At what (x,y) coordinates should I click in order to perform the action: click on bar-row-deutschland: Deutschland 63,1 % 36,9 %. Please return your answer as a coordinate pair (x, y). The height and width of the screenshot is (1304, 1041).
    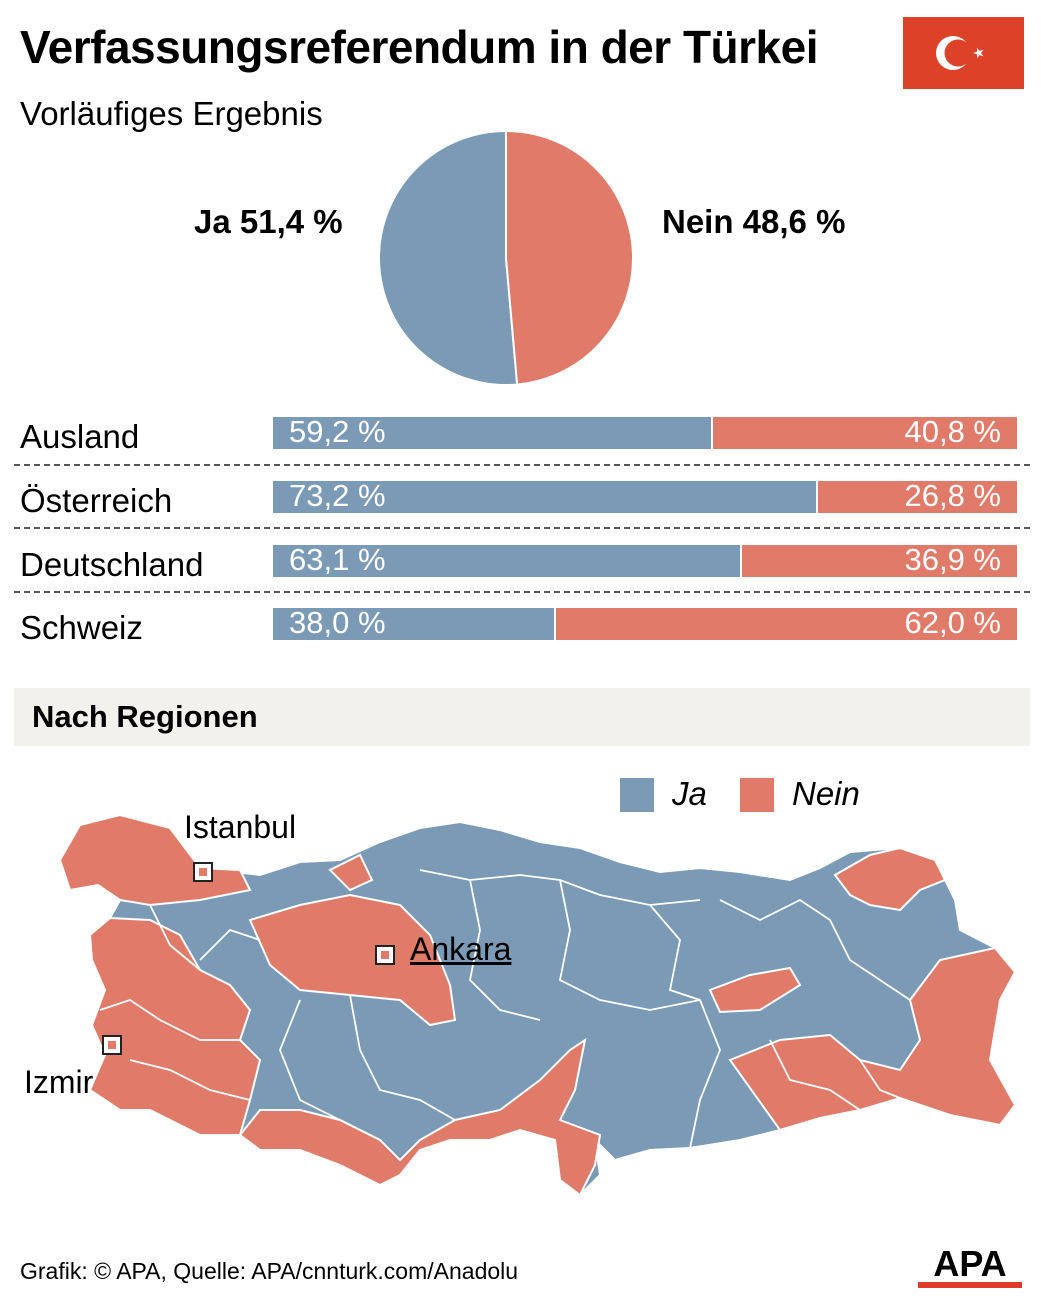
    Looking at the image, I should click on (520, 567).